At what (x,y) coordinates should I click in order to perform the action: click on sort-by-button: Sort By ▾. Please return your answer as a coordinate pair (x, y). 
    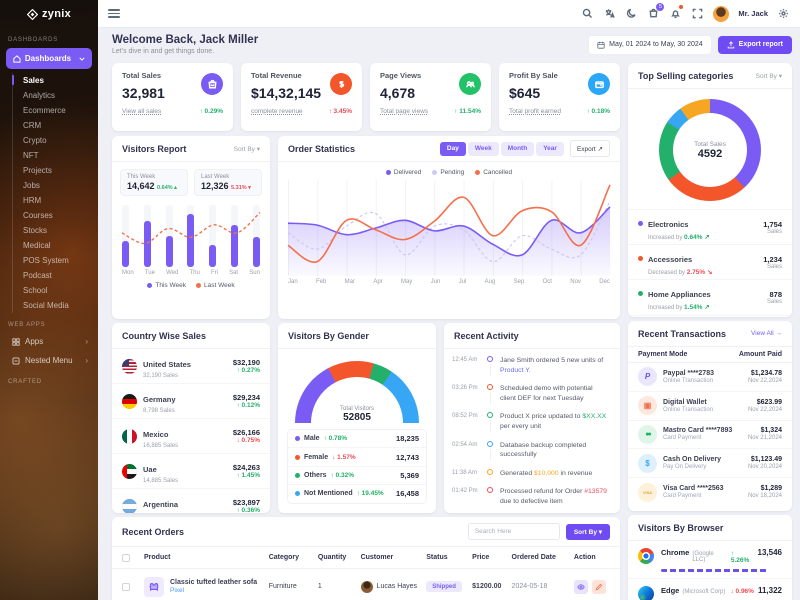
    Looking at the image, I should click on (587, 531).